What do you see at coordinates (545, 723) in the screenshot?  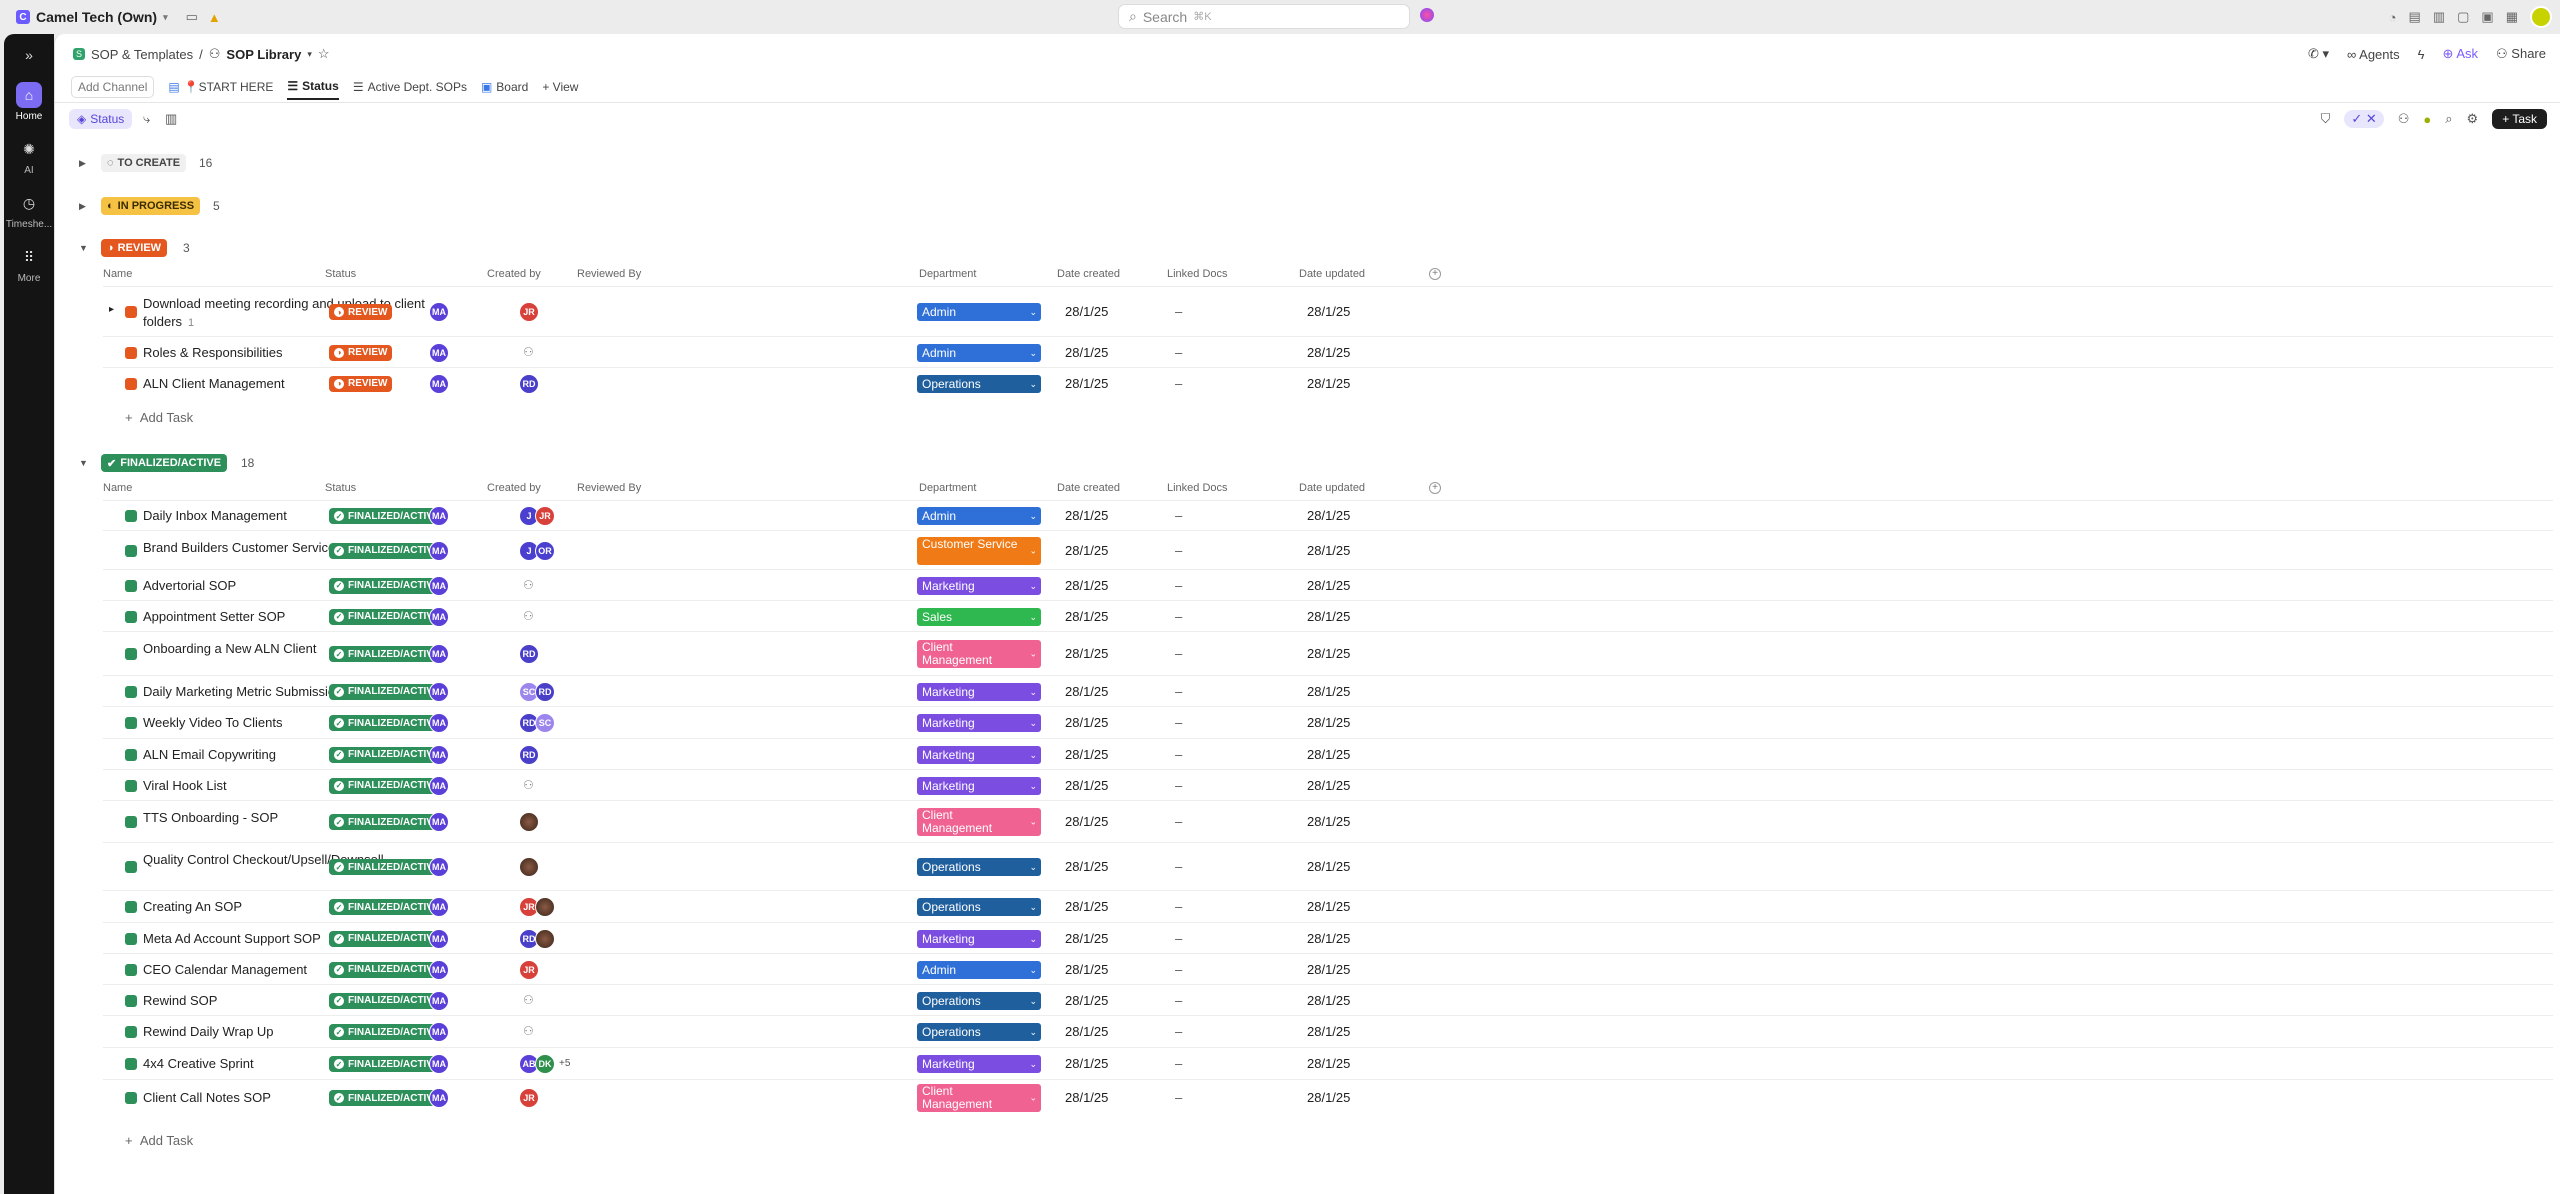 I see `reviewer-avatar: SC` at bounding box center [545, 723].